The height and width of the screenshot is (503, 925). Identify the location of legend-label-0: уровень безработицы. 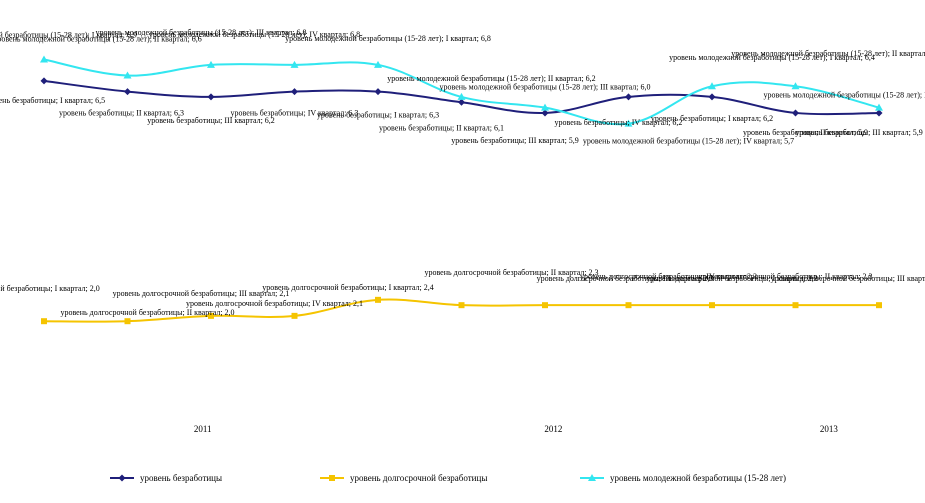
(181, 478).